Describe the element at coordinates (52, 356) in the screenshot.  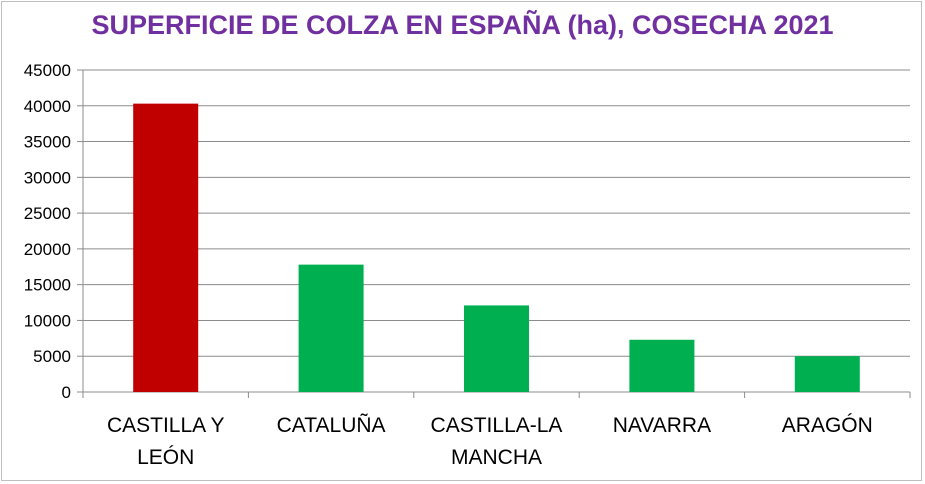
I see `y-tick-label: 5000` at that location.